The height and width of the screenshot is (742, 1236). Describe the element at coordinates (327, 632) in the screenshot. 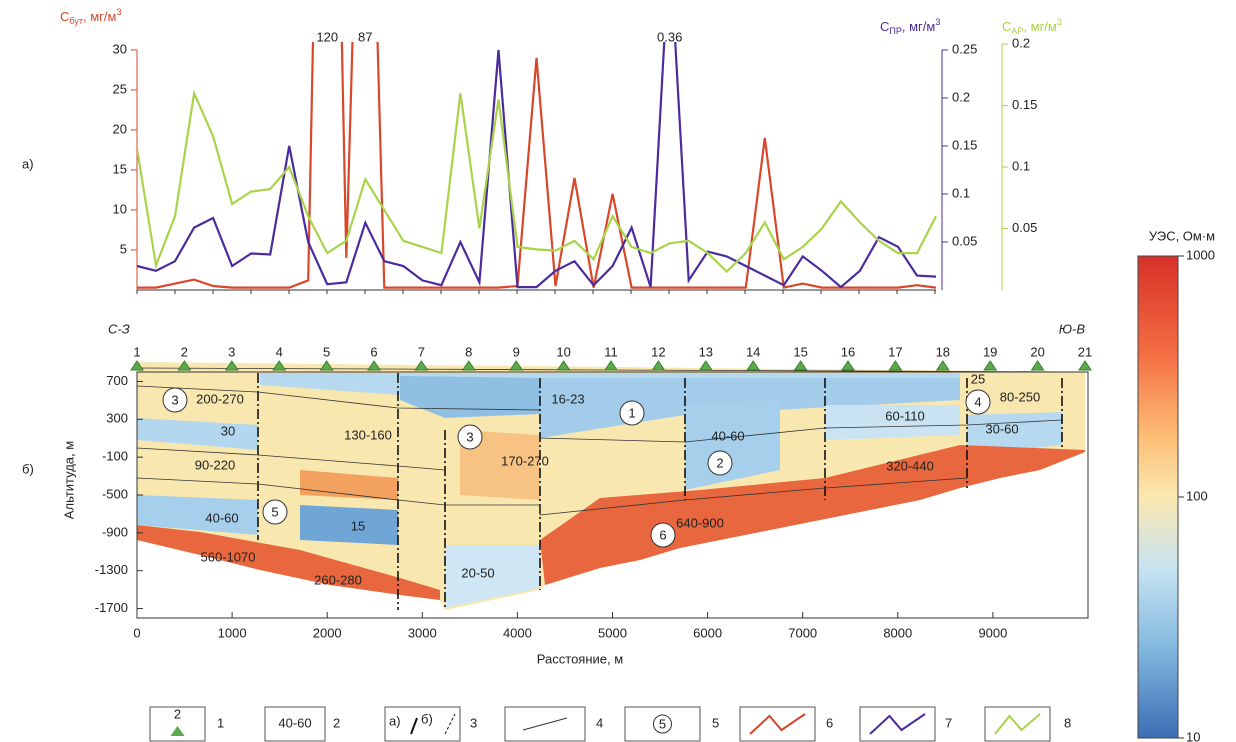

I see `x-tick-label: 2000` at that location.